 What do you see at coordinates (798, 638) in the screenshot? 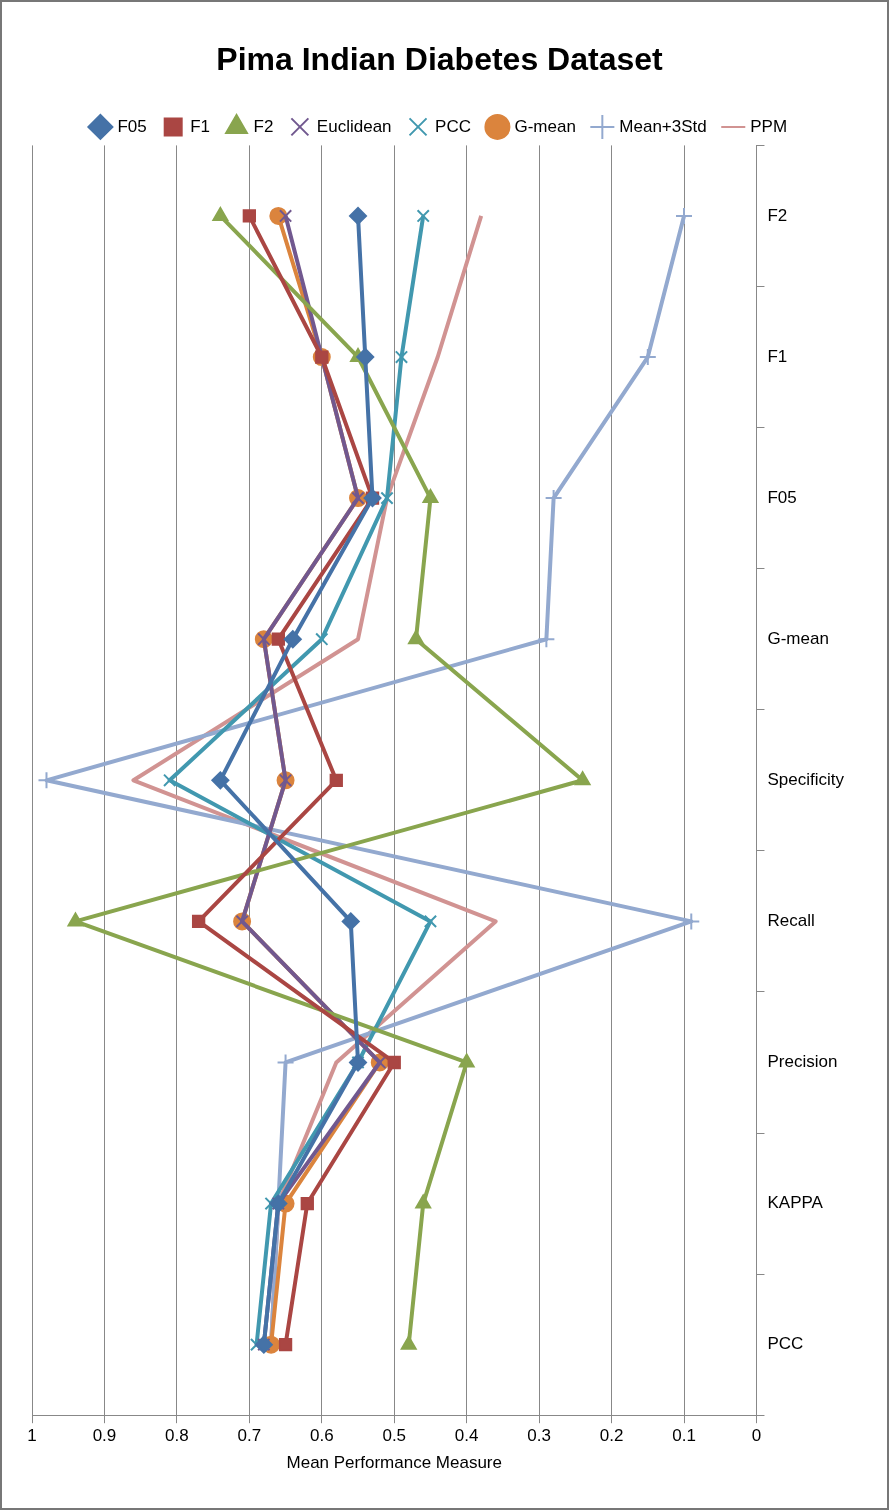
I see `y-tick-label: G-mean` at bounding box center [798, 638].